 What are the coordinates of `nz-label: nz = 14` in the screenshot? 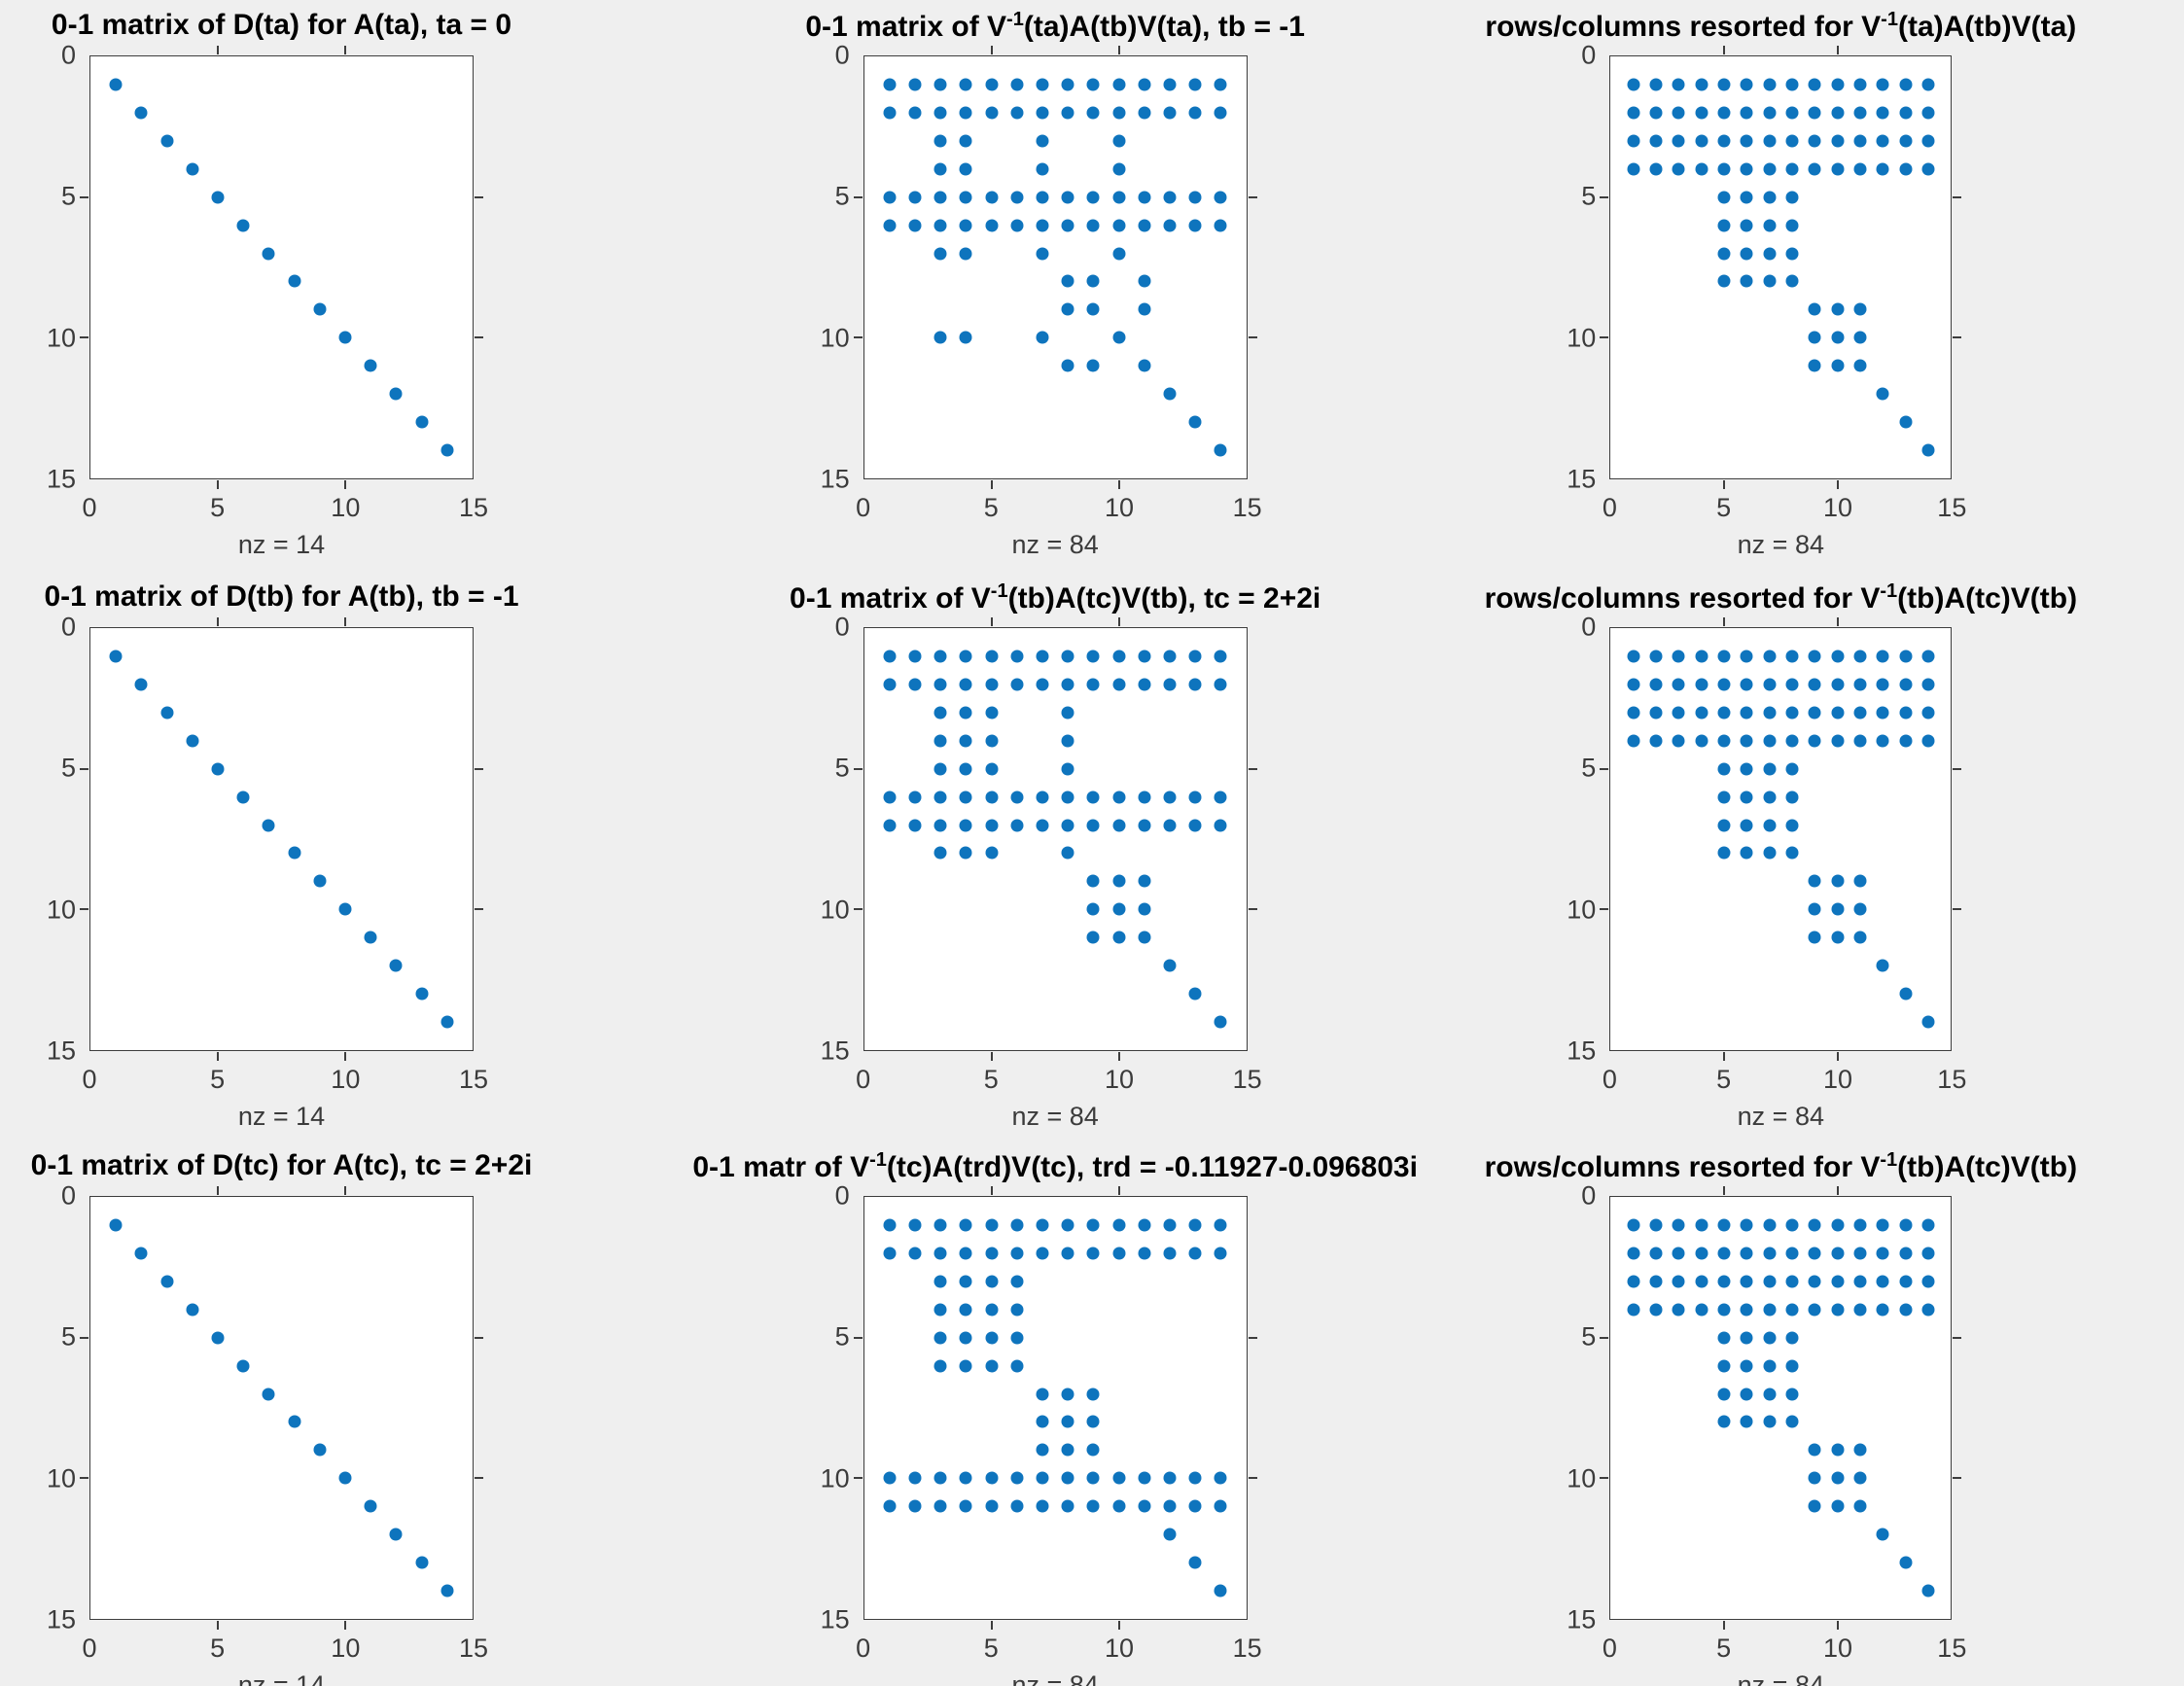 It's located at (281, 1116).